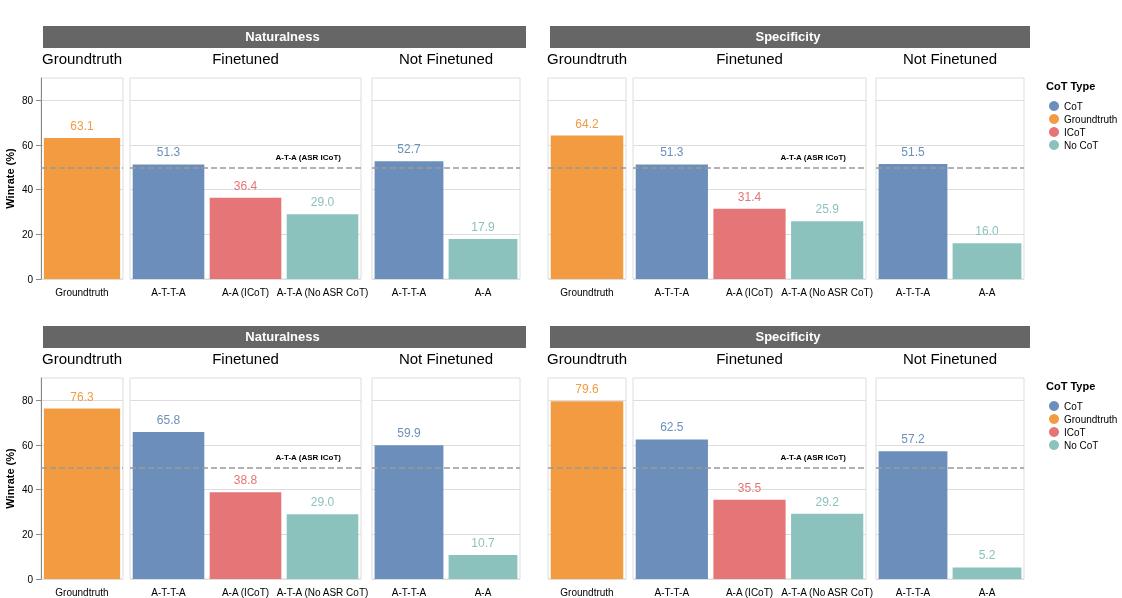 This screenshot has height=598, width=1122. I want to click on data-label: 64.2, so click(587, 123).